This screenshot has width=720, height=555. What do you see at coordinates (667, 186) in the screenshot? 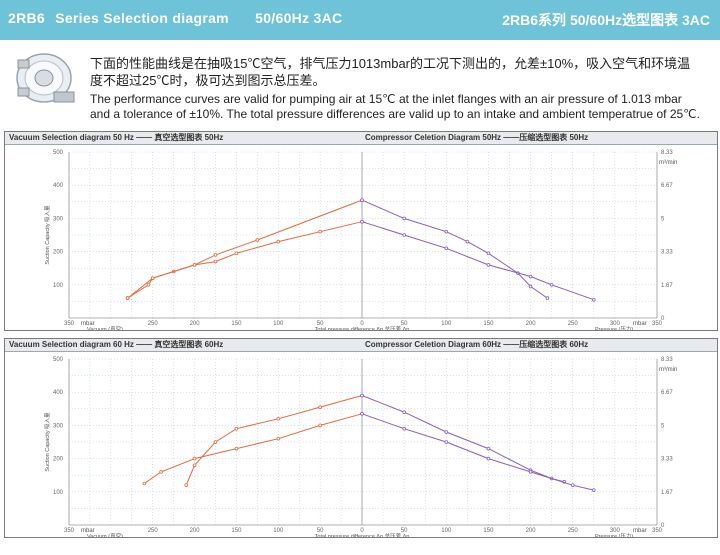
I see `y-tick-label: 6.67` at bounding box center [667, 186].